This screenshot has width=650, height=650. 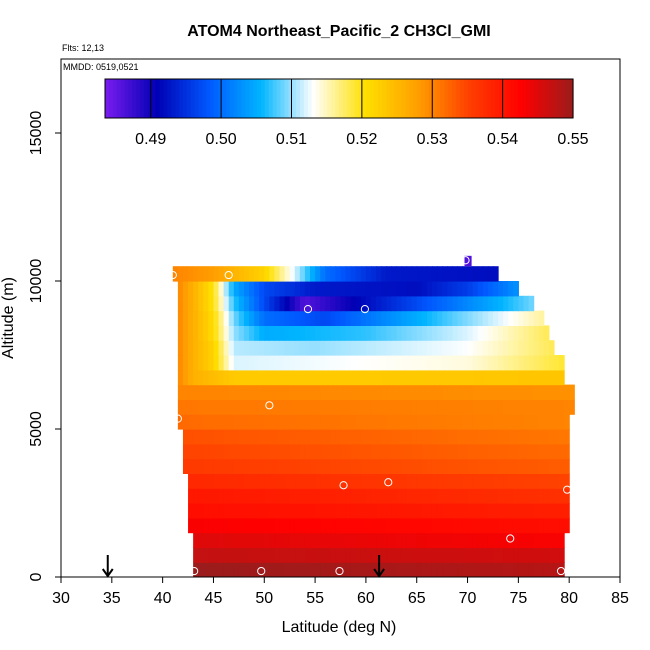 I want to click on x-axis-label: Latitude (deg N), so click(x=339, y=627).